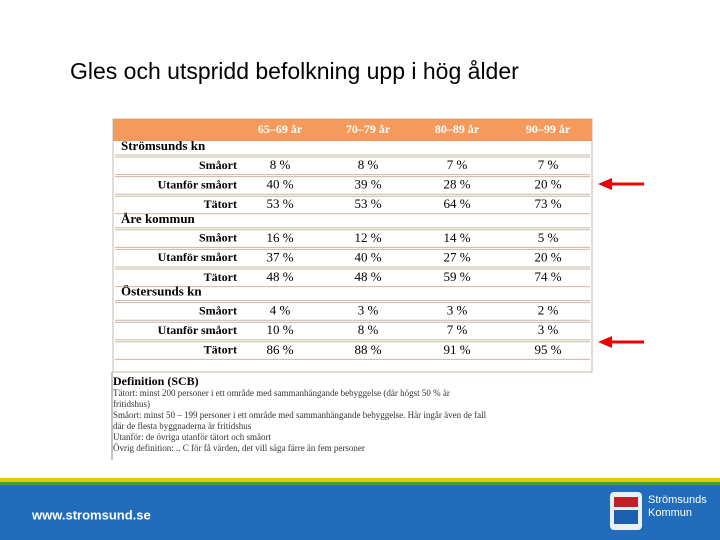 The height and width of the screenshot is (540, 720). Describe the element at coordinates (367, 184) in the screenshot. I see `cell: 39 %` at that location.